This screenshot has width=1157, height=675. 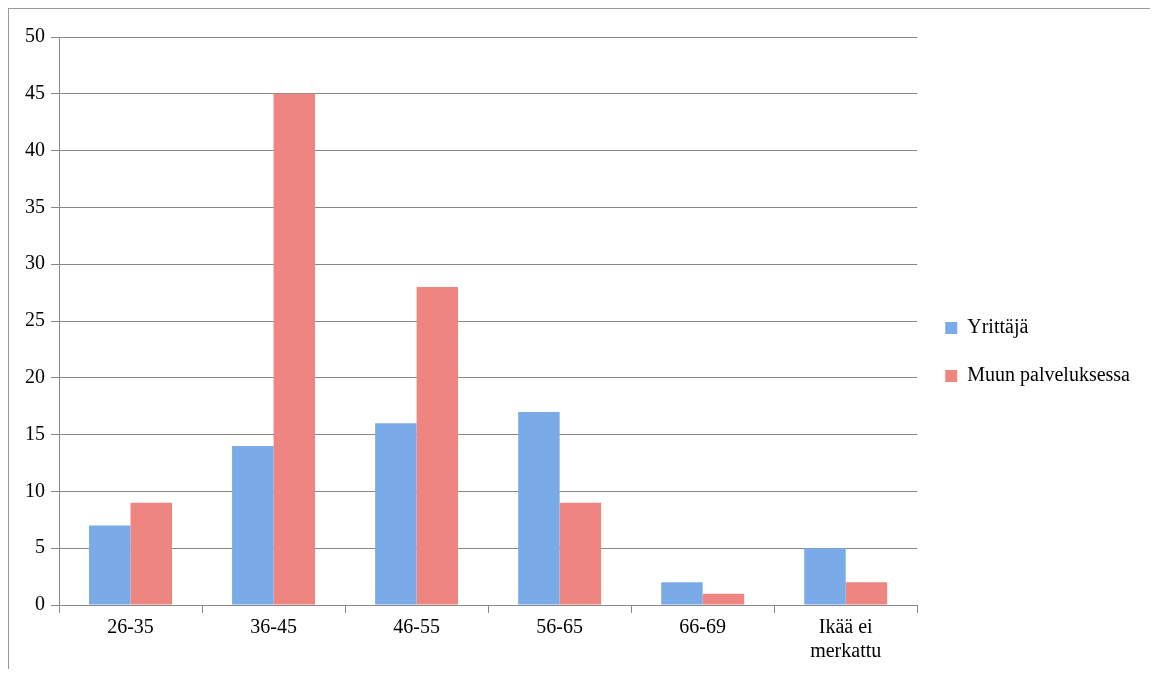 I want to click on x-tick-label: 56-65, so click(x=559, y=626).